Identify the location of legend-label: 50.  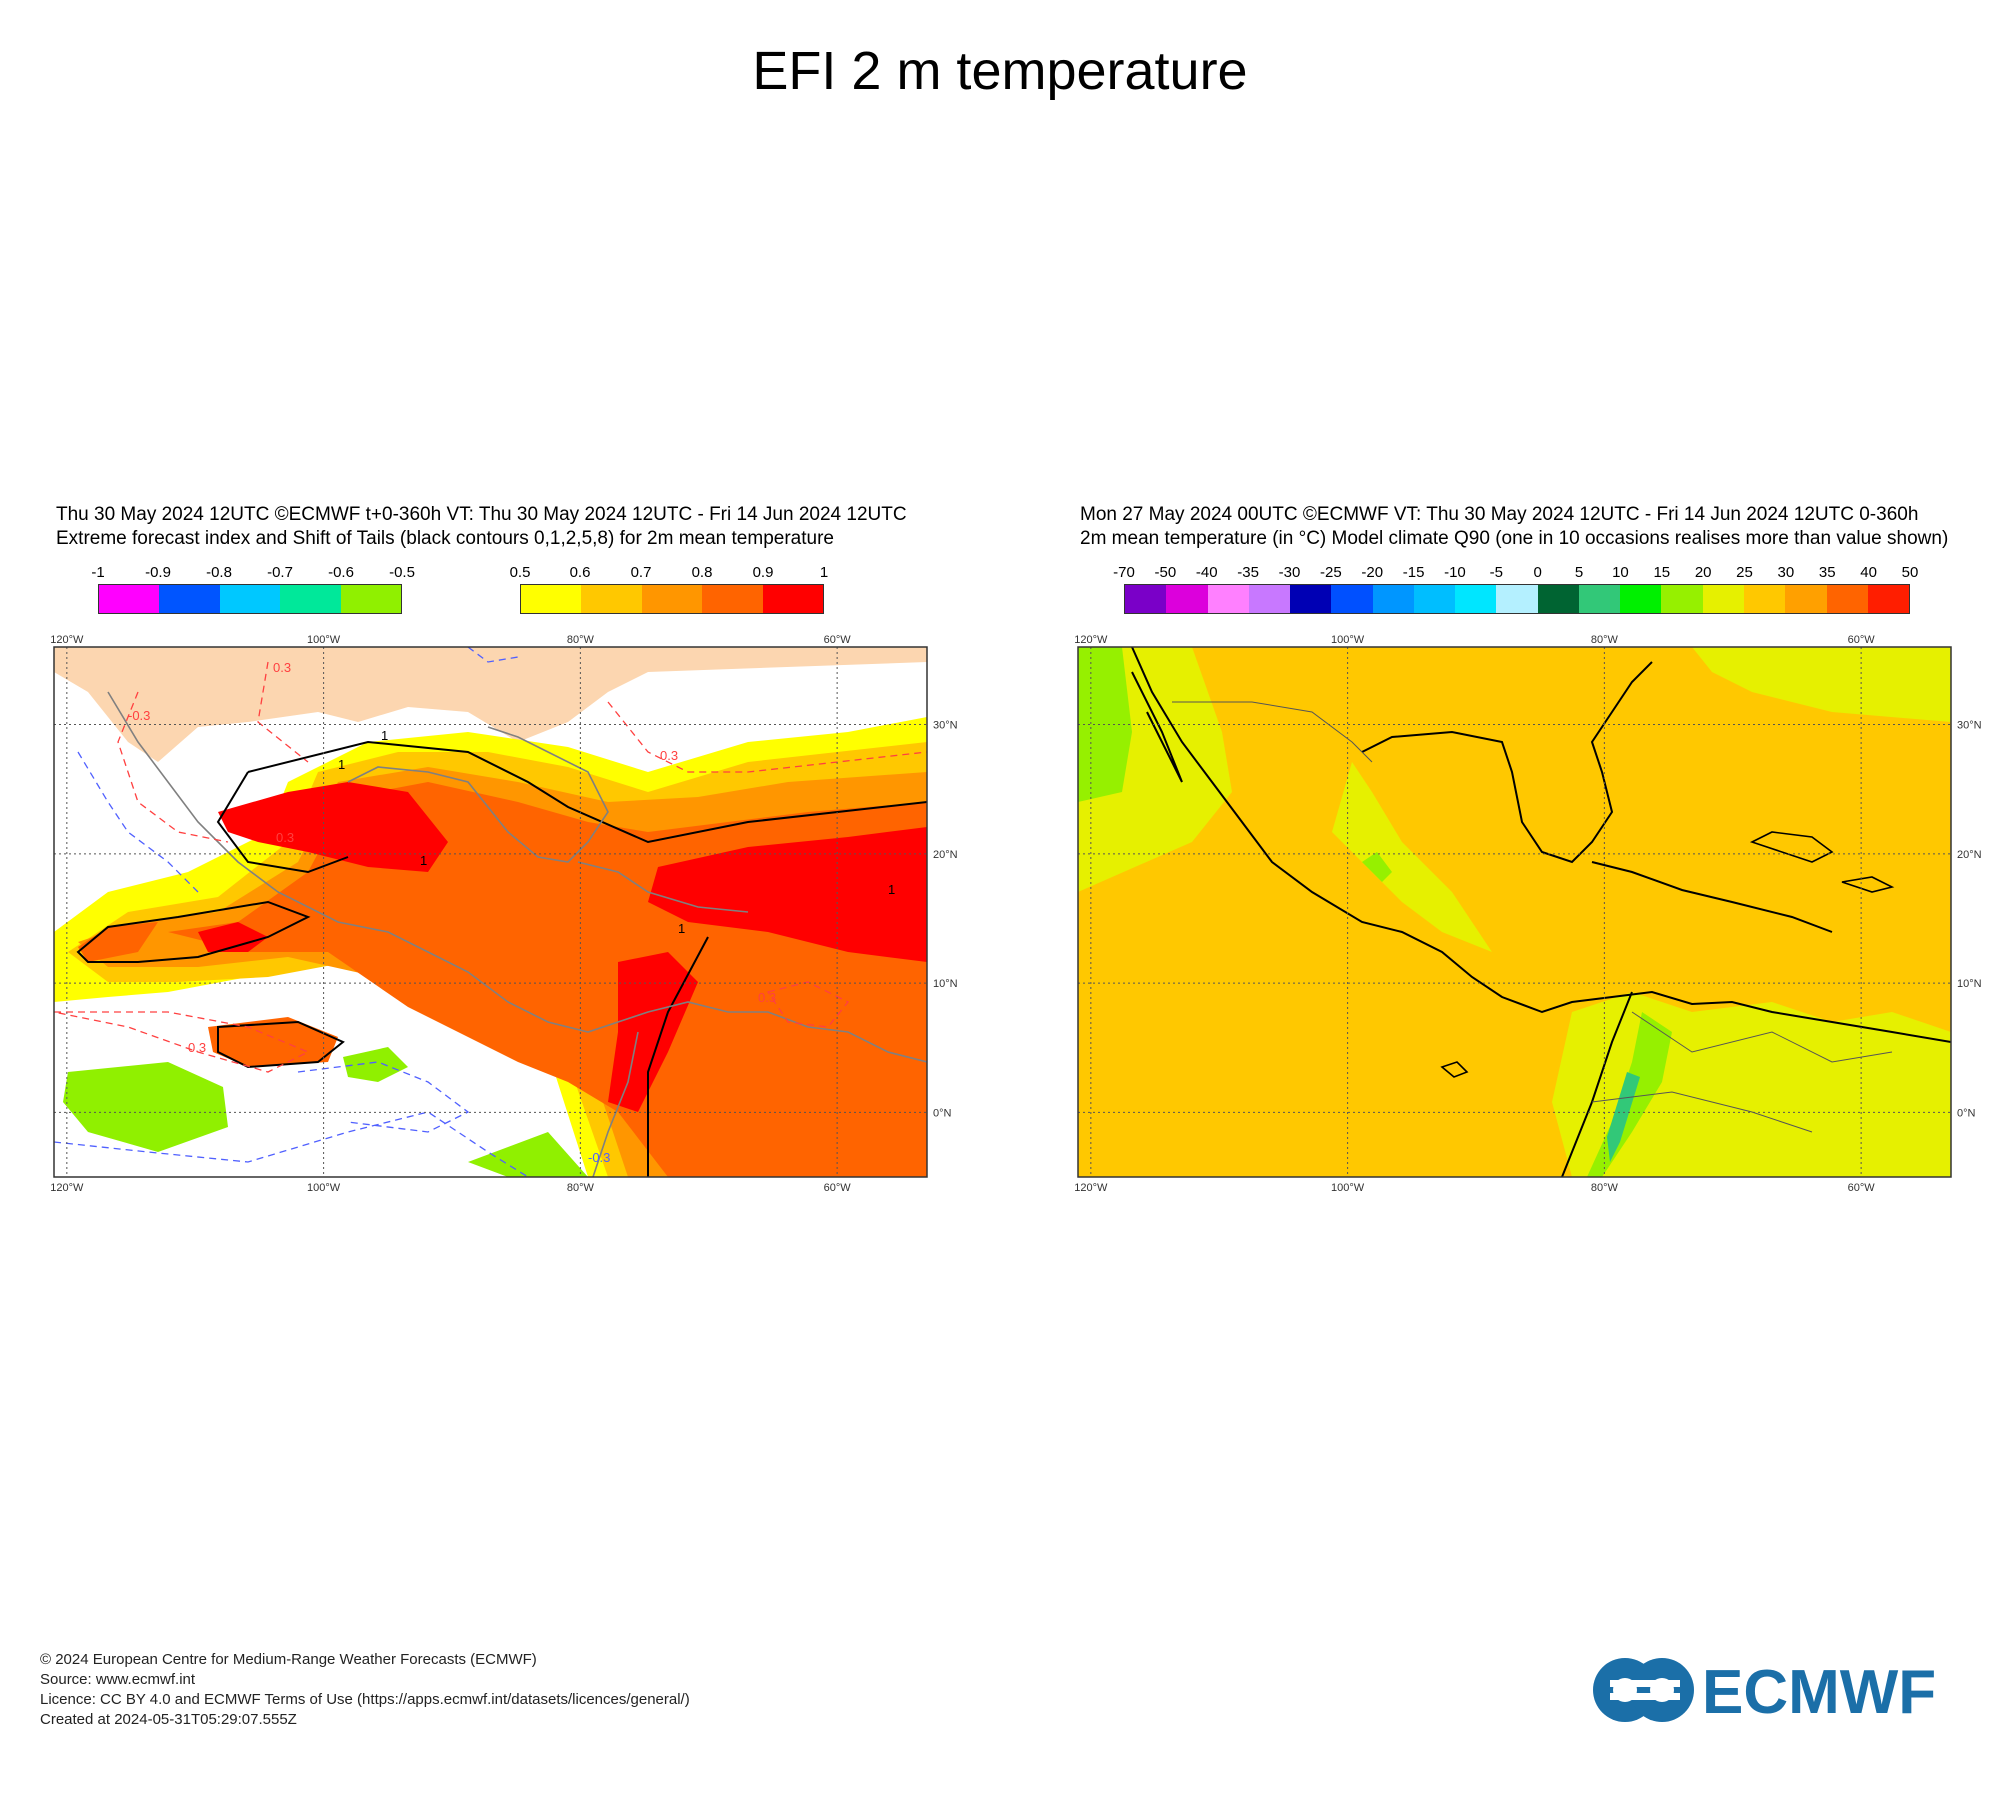
(1910, 572).